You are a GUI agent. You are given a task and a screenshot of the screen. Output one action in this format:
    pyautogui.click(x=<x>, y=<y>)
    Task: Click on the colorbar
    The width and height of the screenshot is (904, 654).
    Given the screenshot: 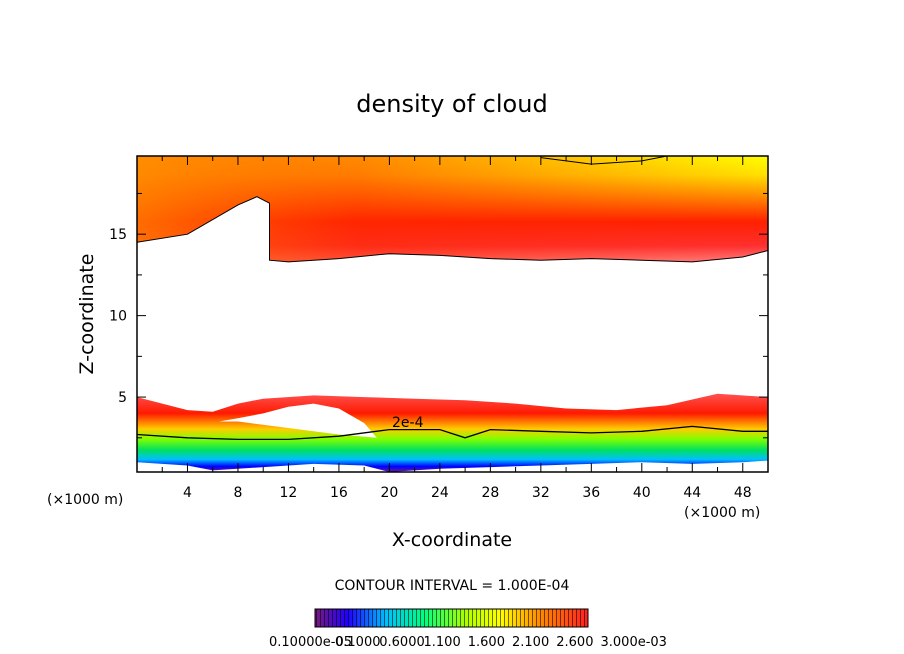 What is the action you would take?
    pyautogui.click(x=451, y=618)
    